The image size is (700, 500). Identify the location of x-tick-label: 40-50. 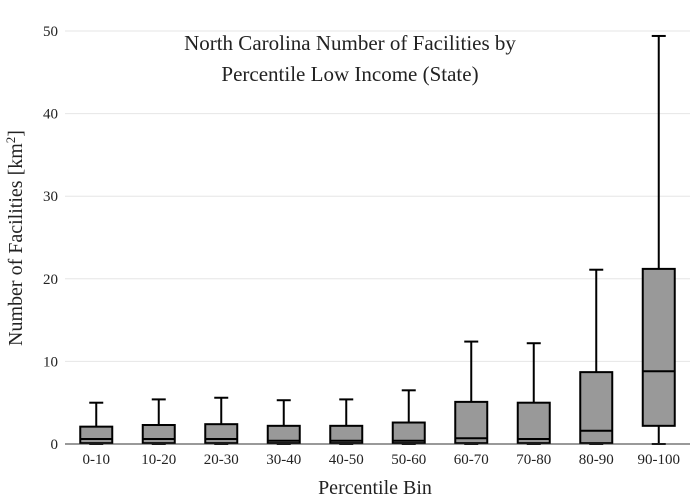
(346, 460).